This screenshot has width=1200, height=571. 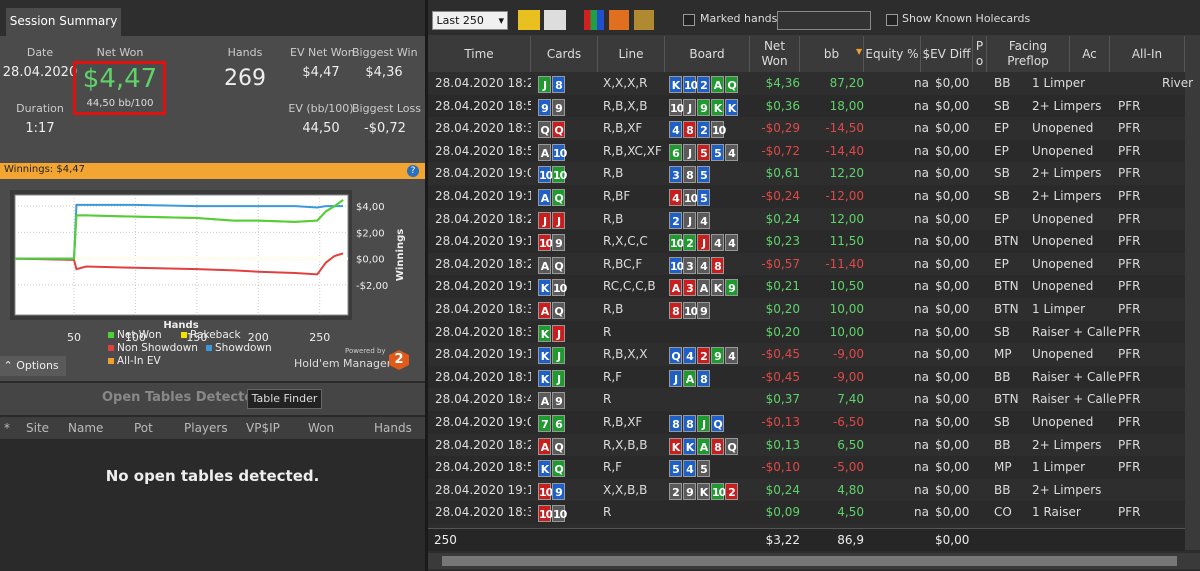 What do you see at coordinates (564, 54) in the screenshot?
I see `column-header: Cards` at bounding box center [564, 54].